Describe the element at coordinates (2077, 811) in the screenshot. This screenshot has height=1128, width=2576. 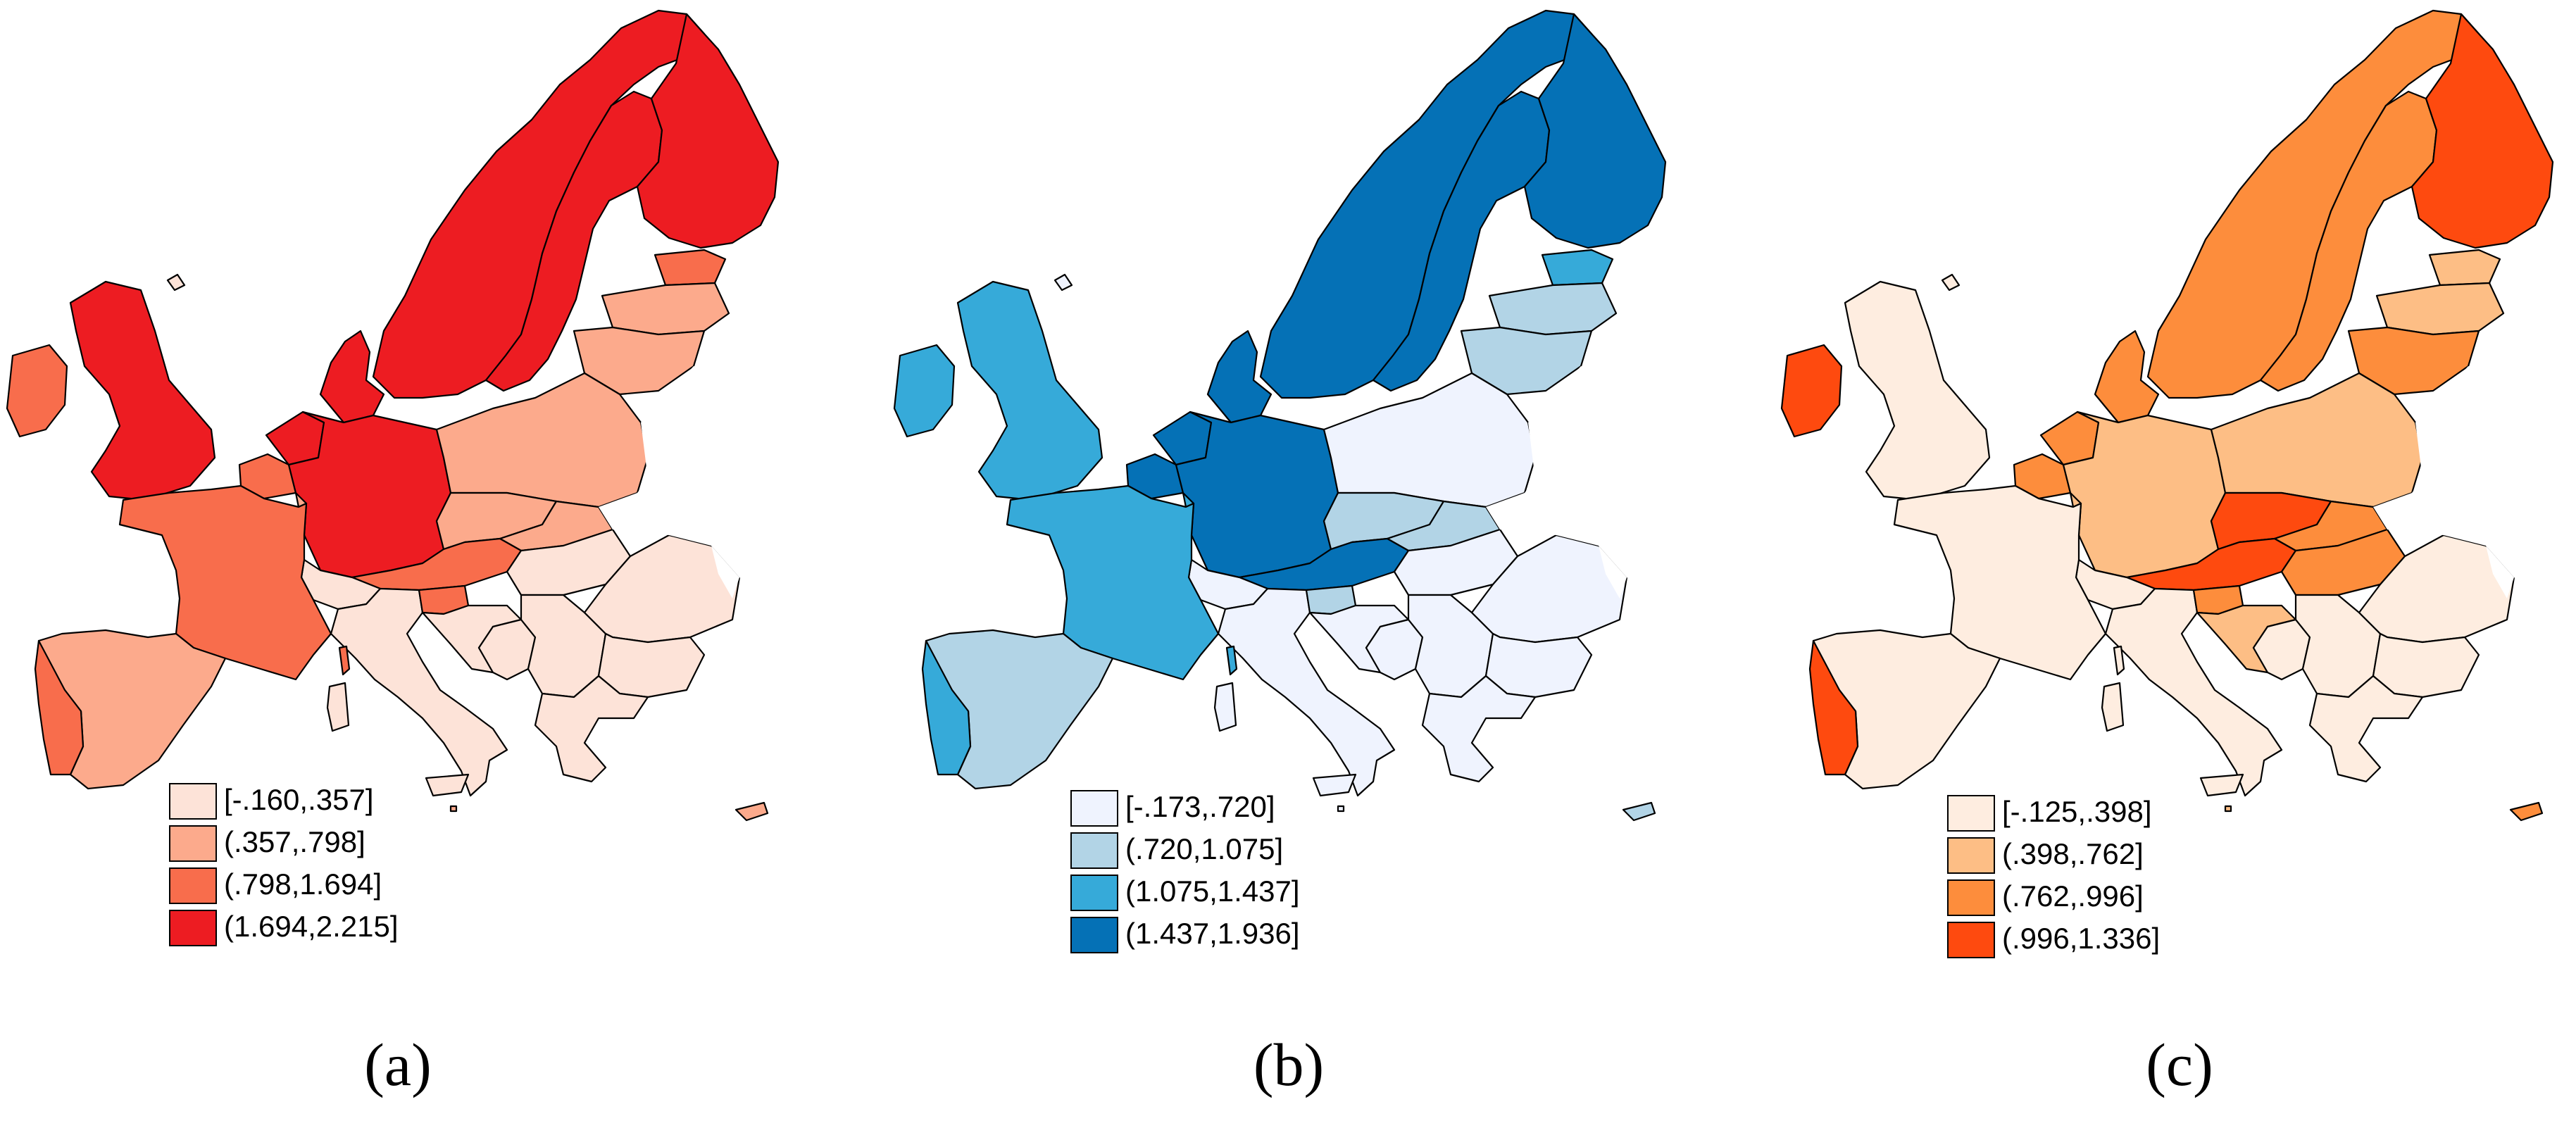
I see `legend-label: [-.125,.398]` at that location.